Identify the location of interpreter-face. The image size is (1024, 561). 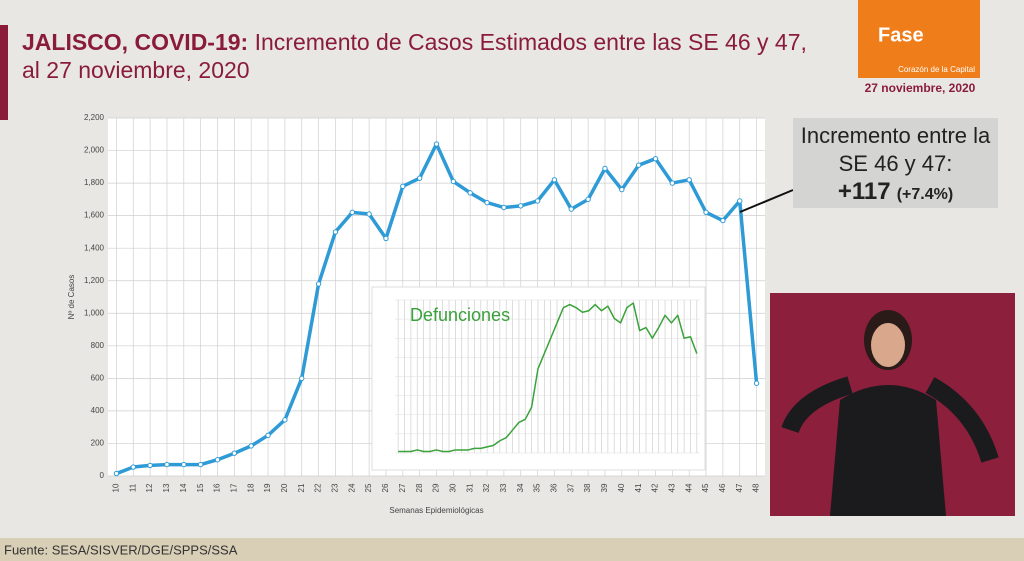
(888, 345).